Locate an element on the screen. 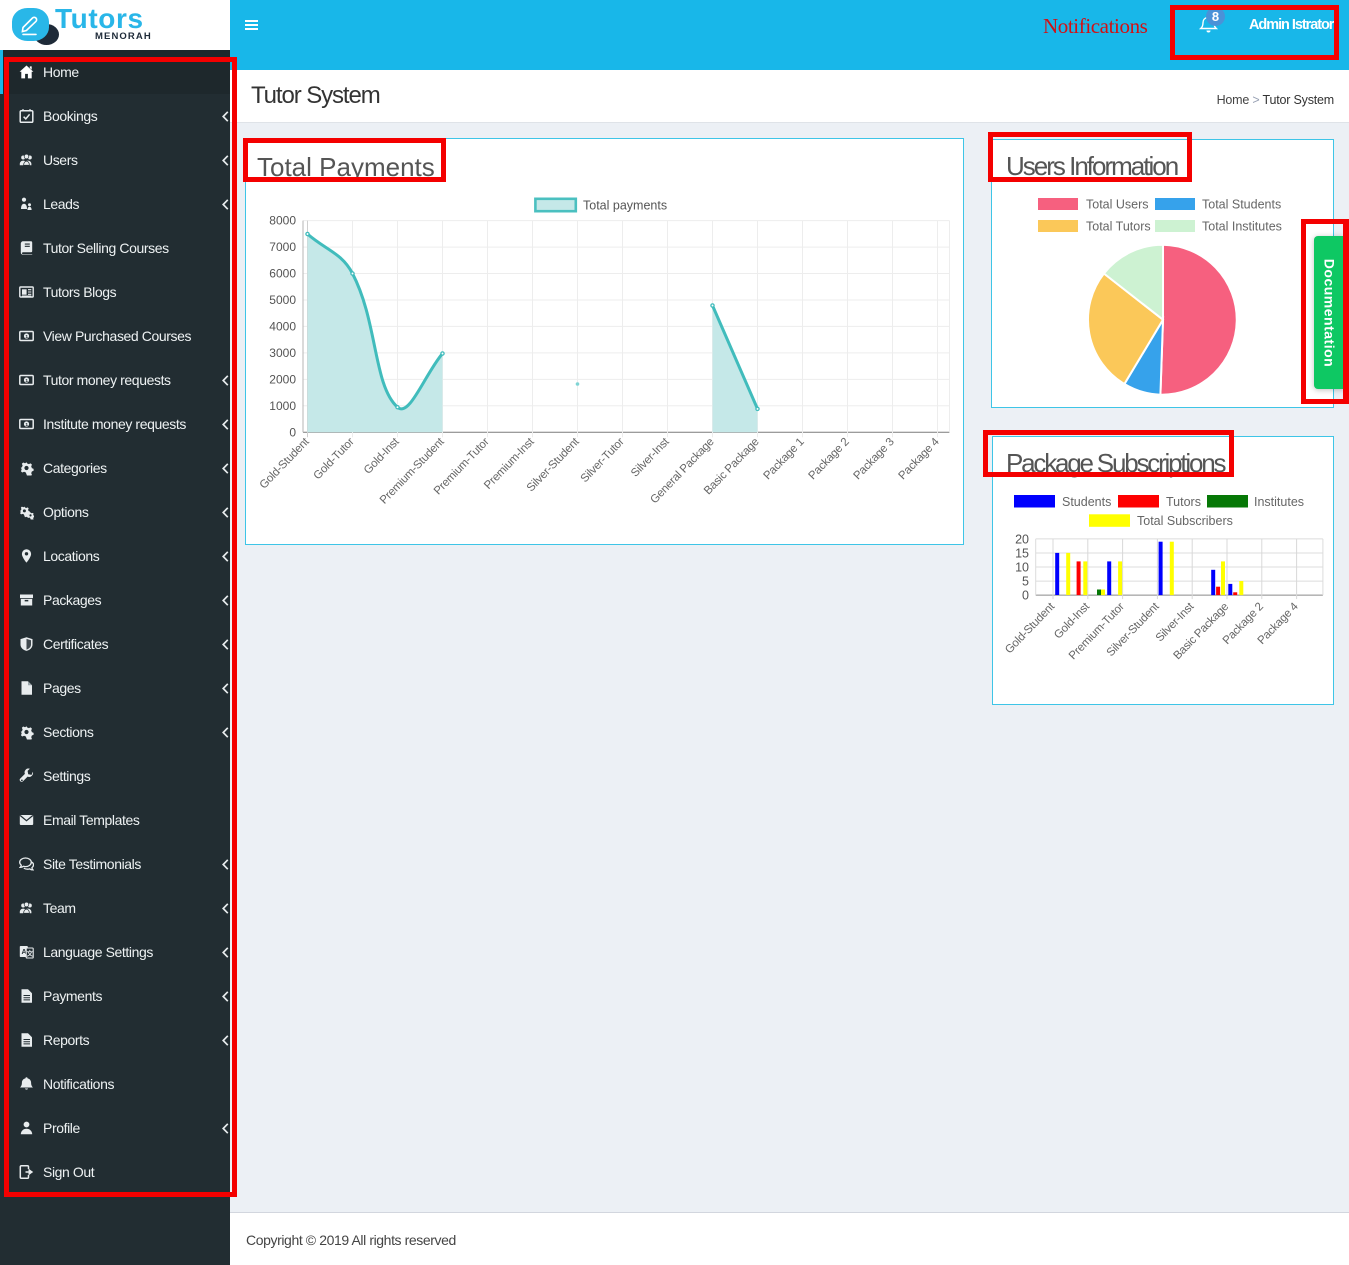 The width and height of the screenshot is (1349, 1265). svg-text: 1000 is located at coordinates (282, 406).